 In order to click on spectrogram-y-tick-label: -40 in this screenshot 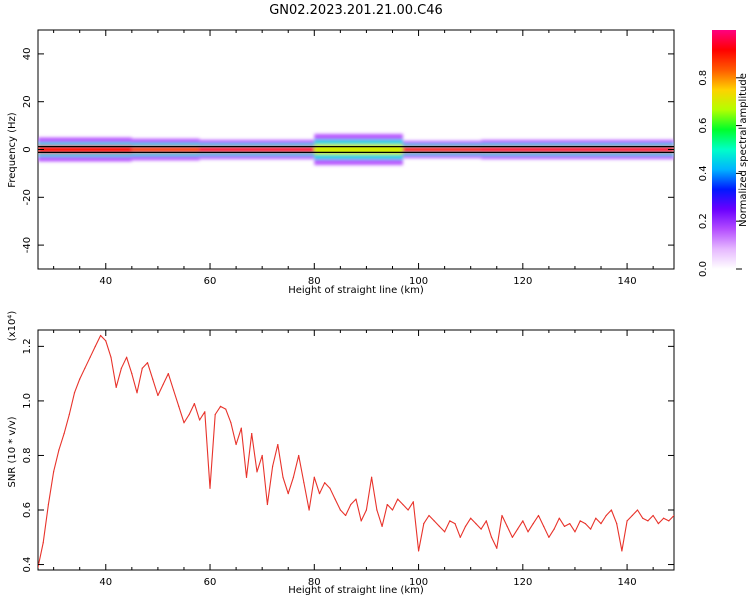, I will do `click(27, 245)`.